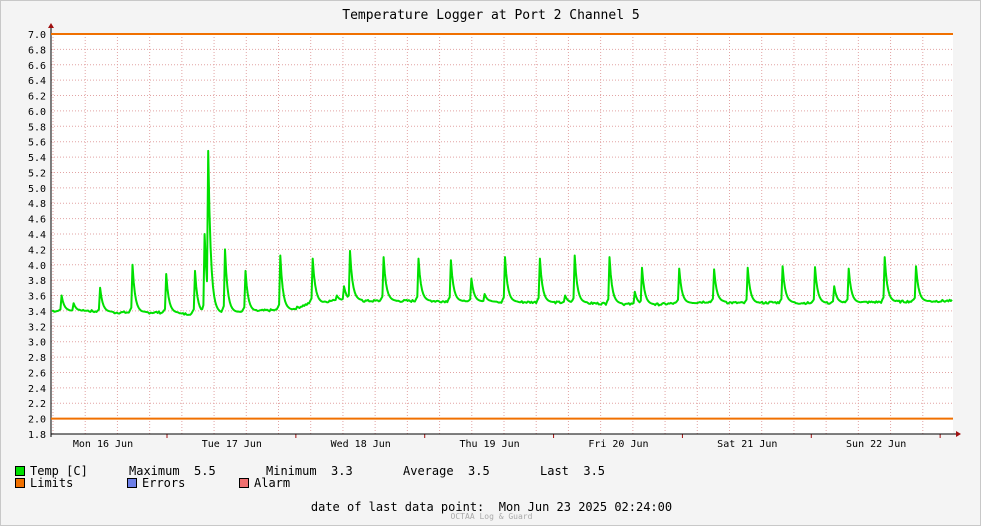  I want to click on legend-errors: Errors, so click(156, 483).